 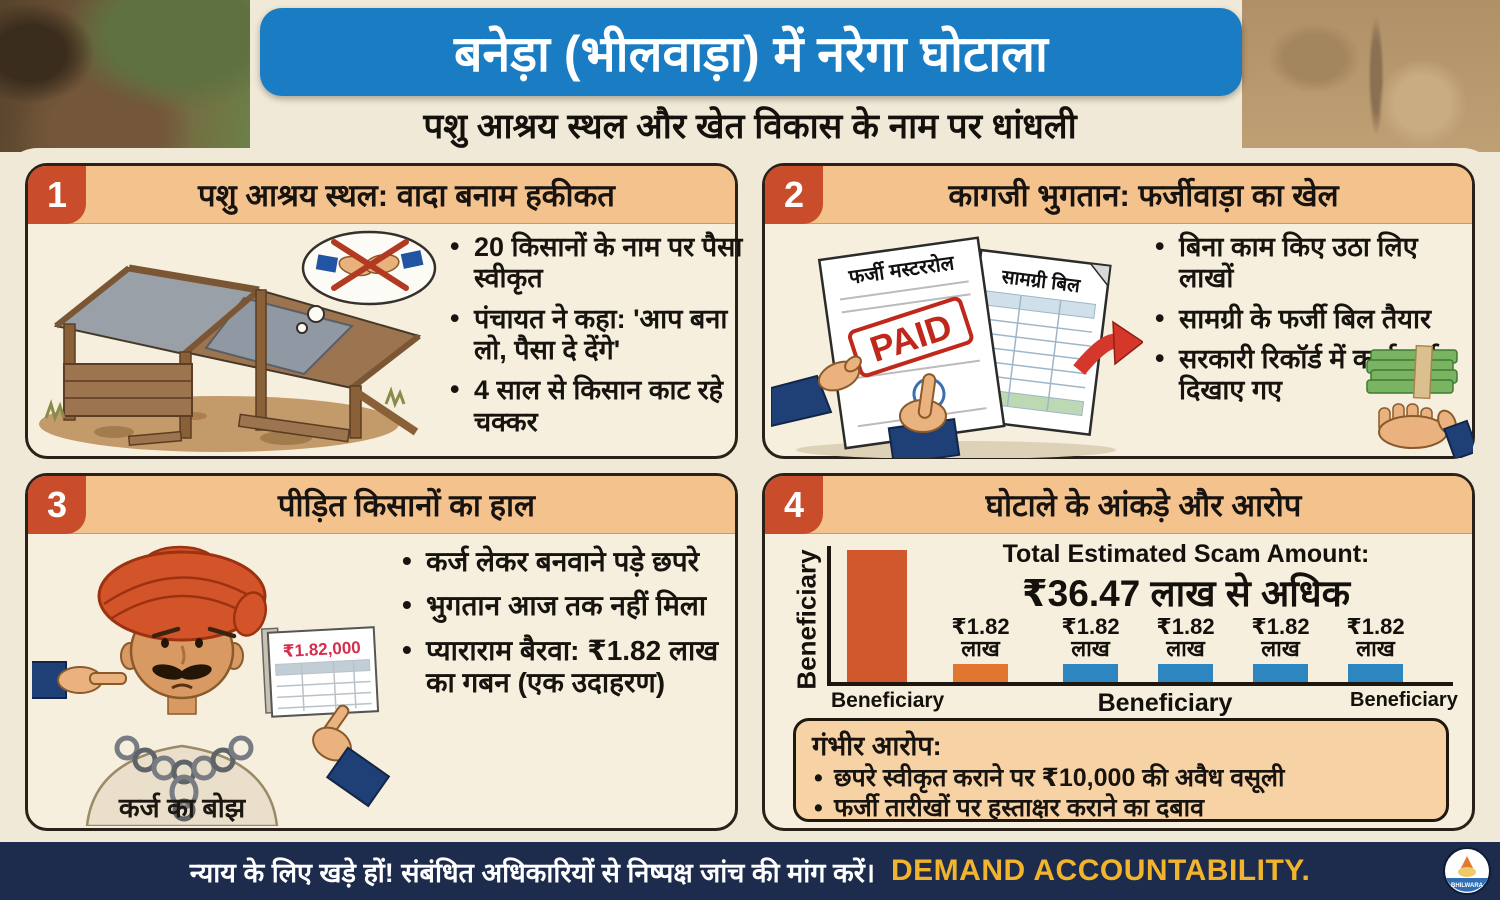 What do you see at coordinates (57, 505) in the screenshot?
I see `panel3-number-badge: 3` at bounding box center [57, 505].